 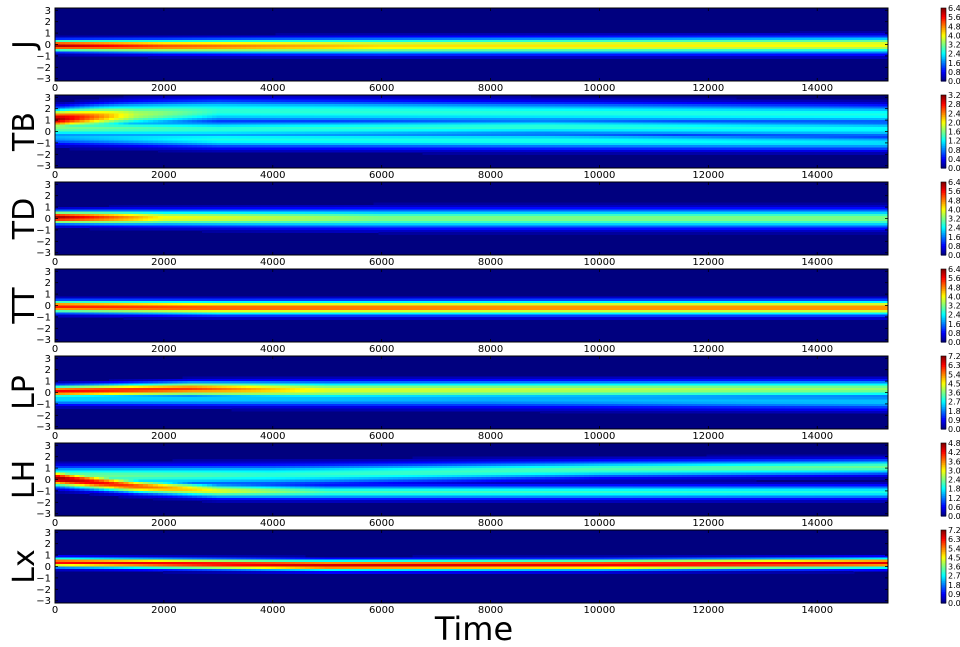 I want to click on y-tick-label: 3, so click(x=48, y=11).